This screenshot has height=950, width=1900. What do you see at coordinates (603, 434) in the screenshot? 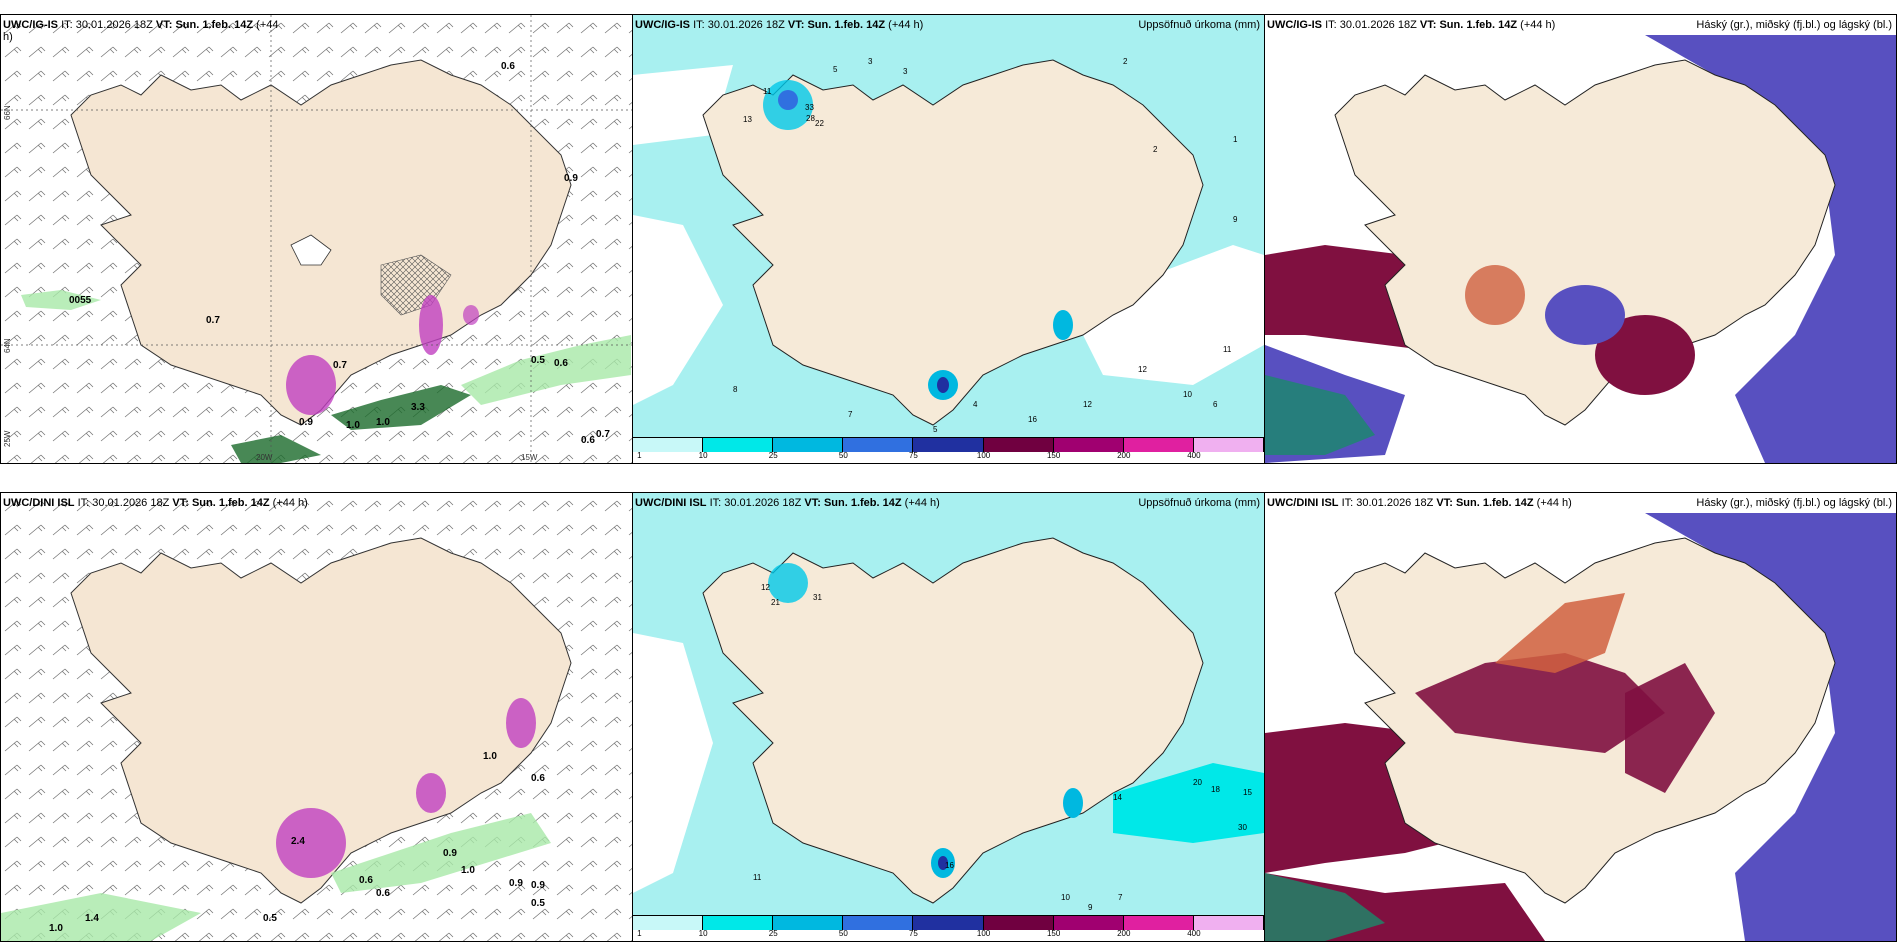
I see `wind-value: 0.7` at bounding box center [603, 434].